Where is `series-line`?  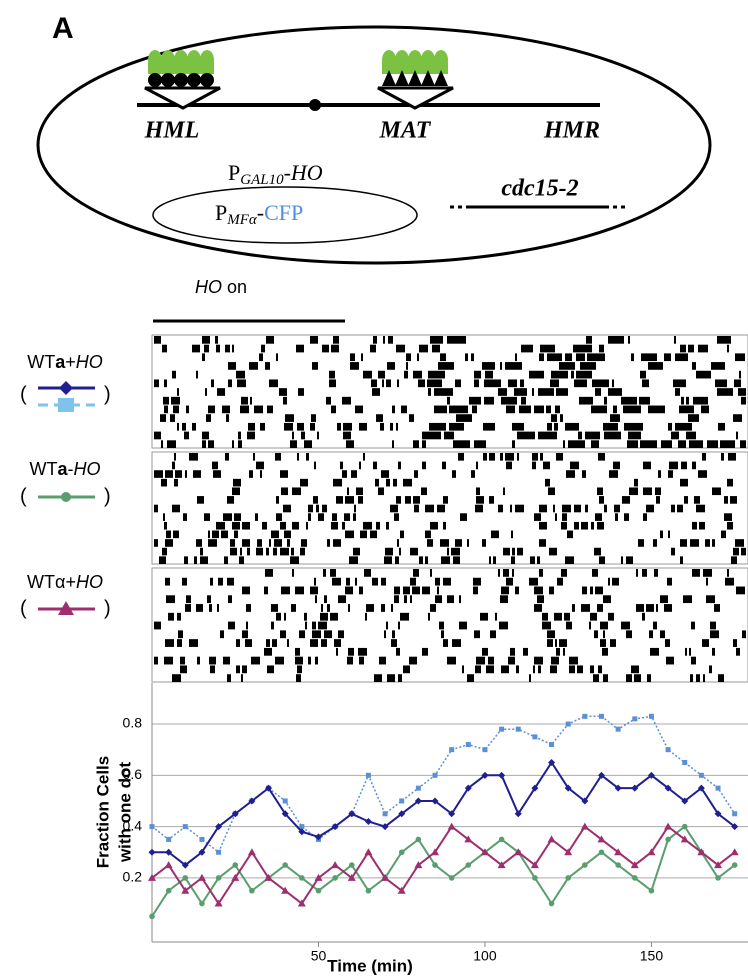
series-line is located at coordinates (443, 865).